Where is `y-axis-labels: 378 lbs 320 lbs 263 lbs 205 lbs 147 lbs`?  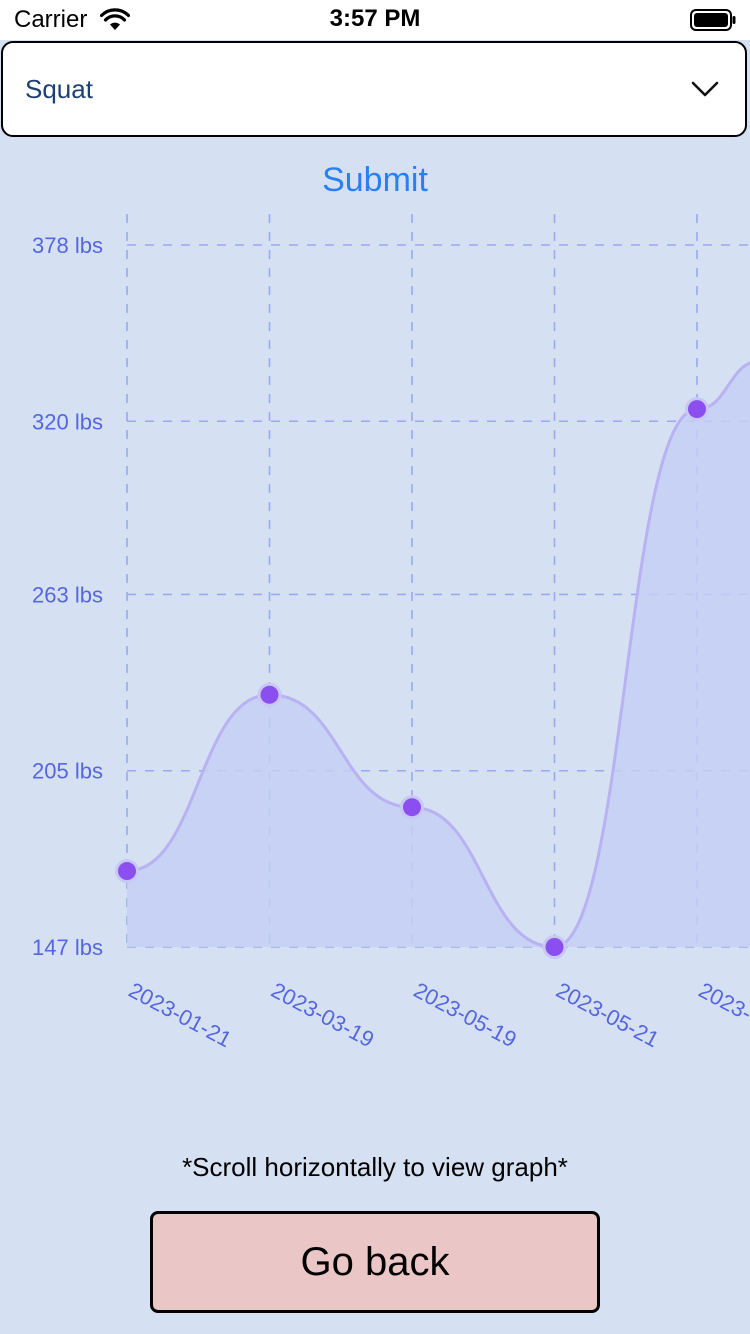 y-axis-labels: 378 lbs 320 lbs 263 lbs 205 lbs 147 lbs is located at coordinates (67, 596).